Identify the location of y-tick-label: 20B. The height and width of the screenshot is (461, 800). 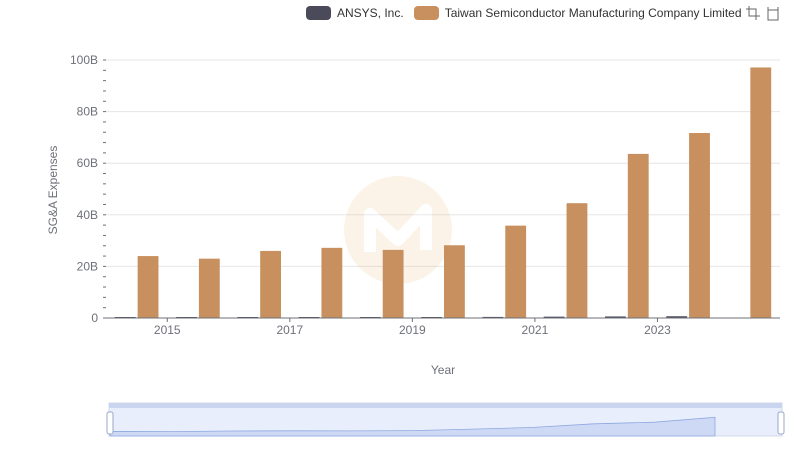
(87, 266).